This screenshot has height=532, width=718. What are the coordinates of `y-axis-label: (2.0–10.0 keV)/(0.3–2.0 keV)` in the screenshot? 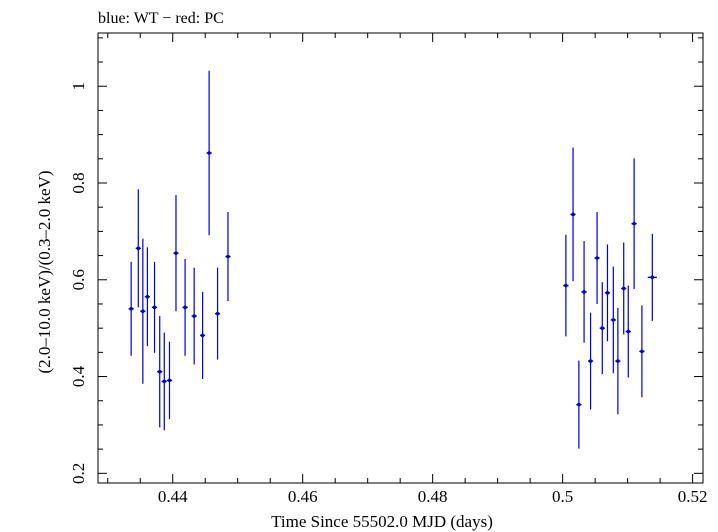 It's located at (44, 271).